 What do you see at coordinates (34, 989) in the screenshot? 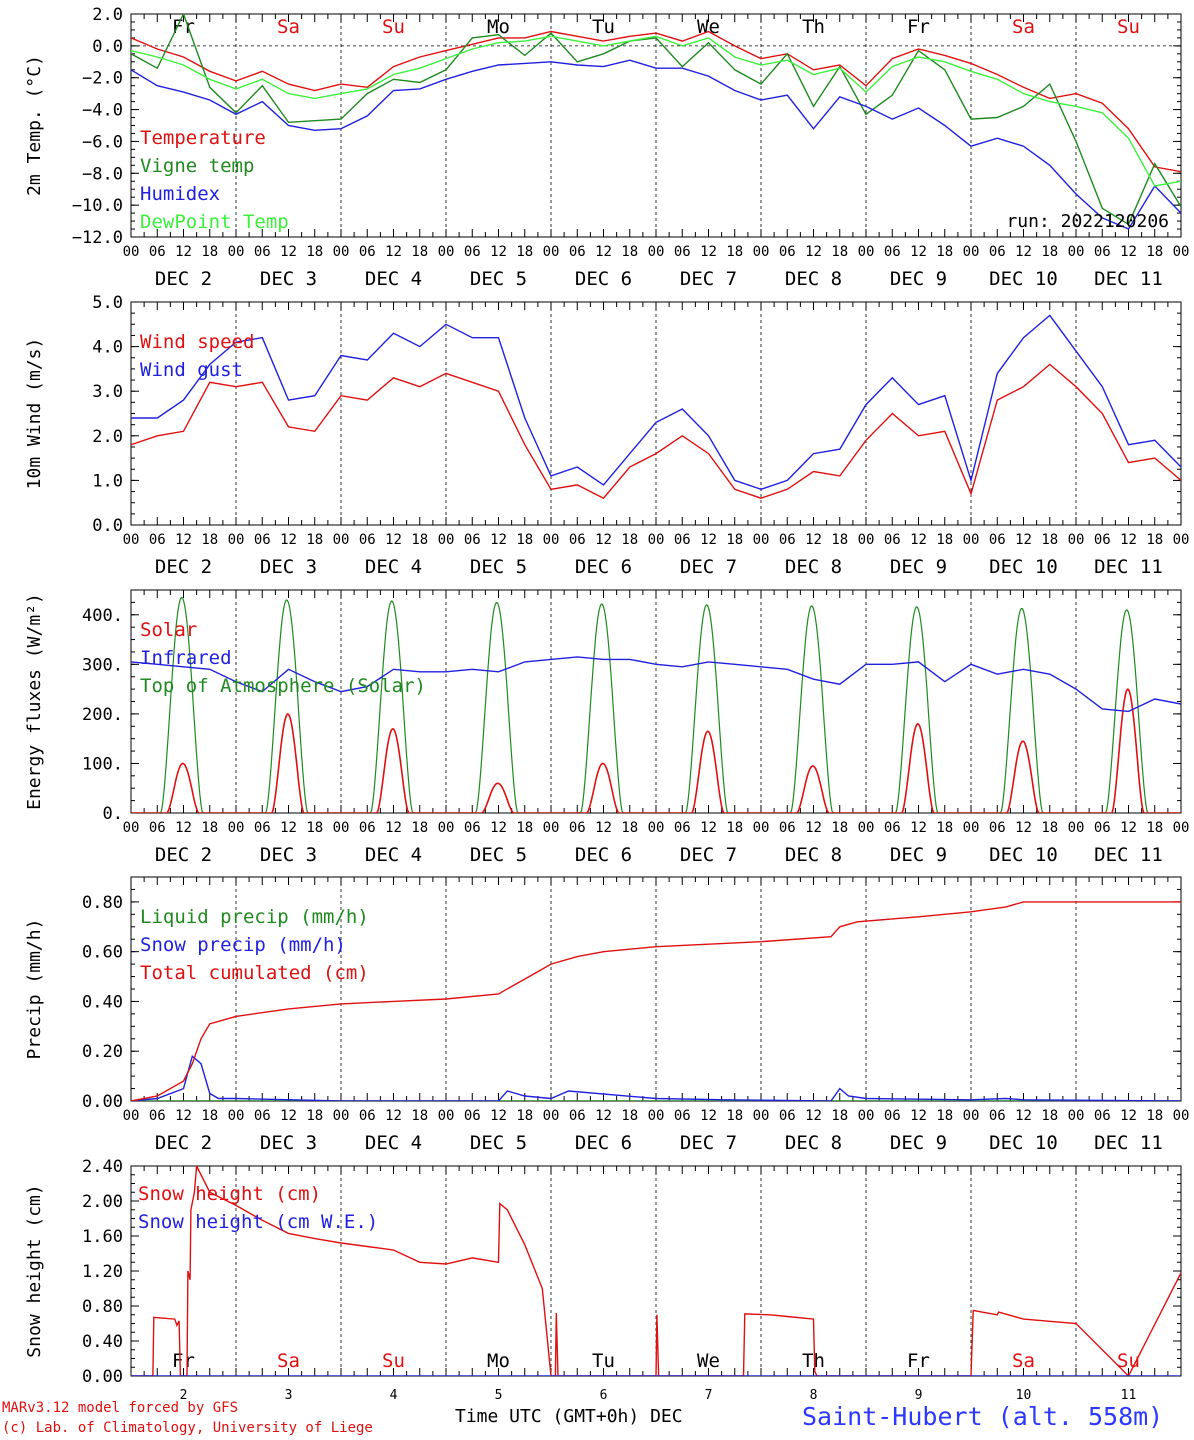
I see `y-axis-label: Precip (mm/h)` at bounding box center [34, 989].